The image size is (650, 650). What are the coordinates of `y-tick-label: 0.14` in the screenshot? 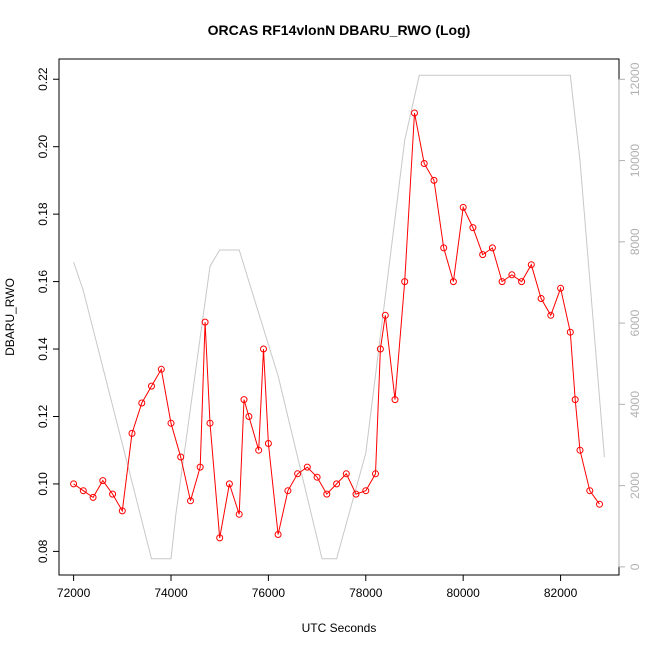 It's located at (43, 349).